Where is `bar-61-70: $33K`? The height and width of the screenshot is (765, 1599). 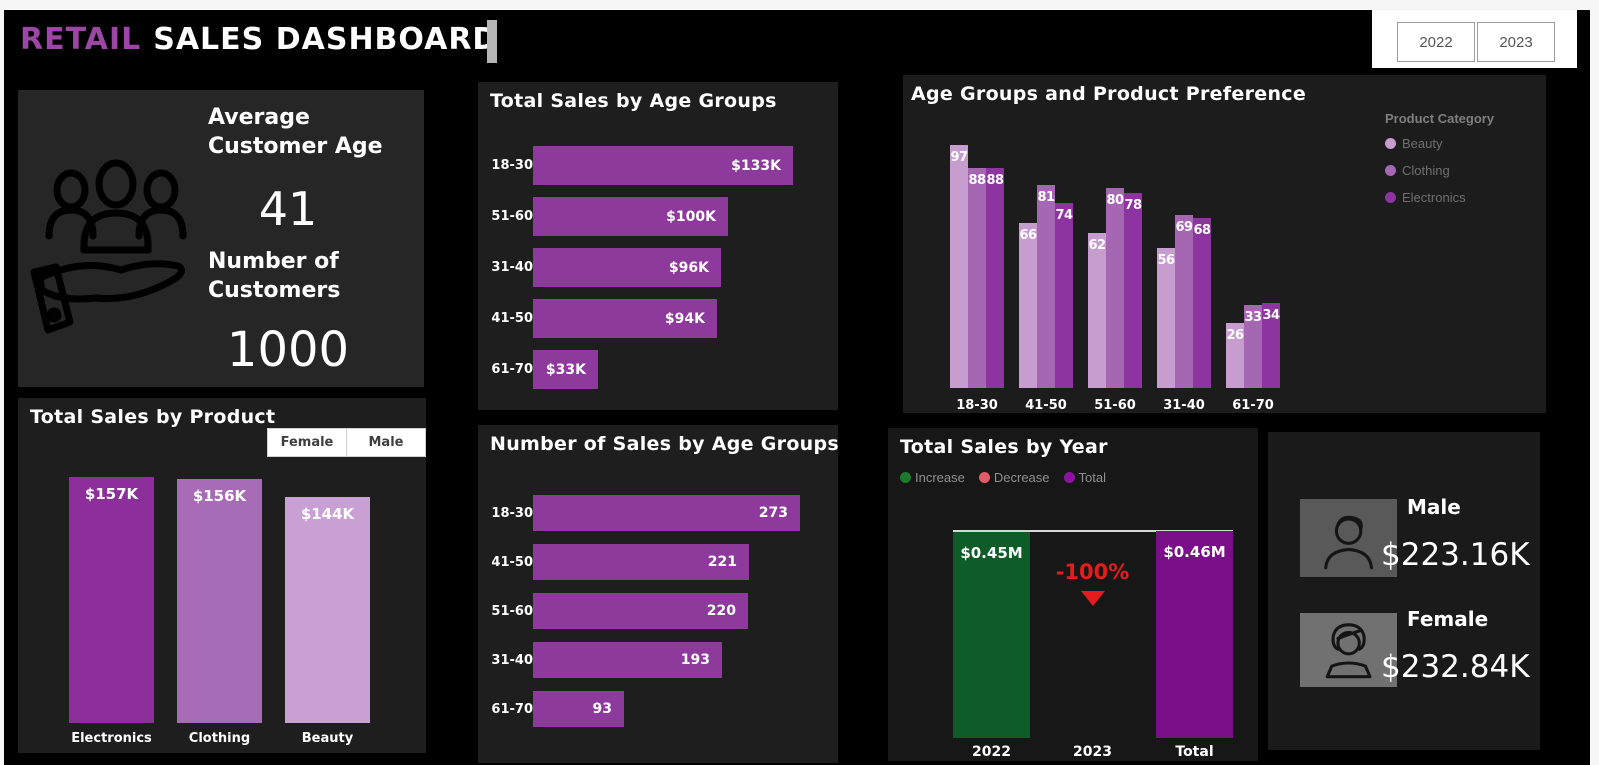
bar-61-70: $33K is located at coordinates (565, 369).